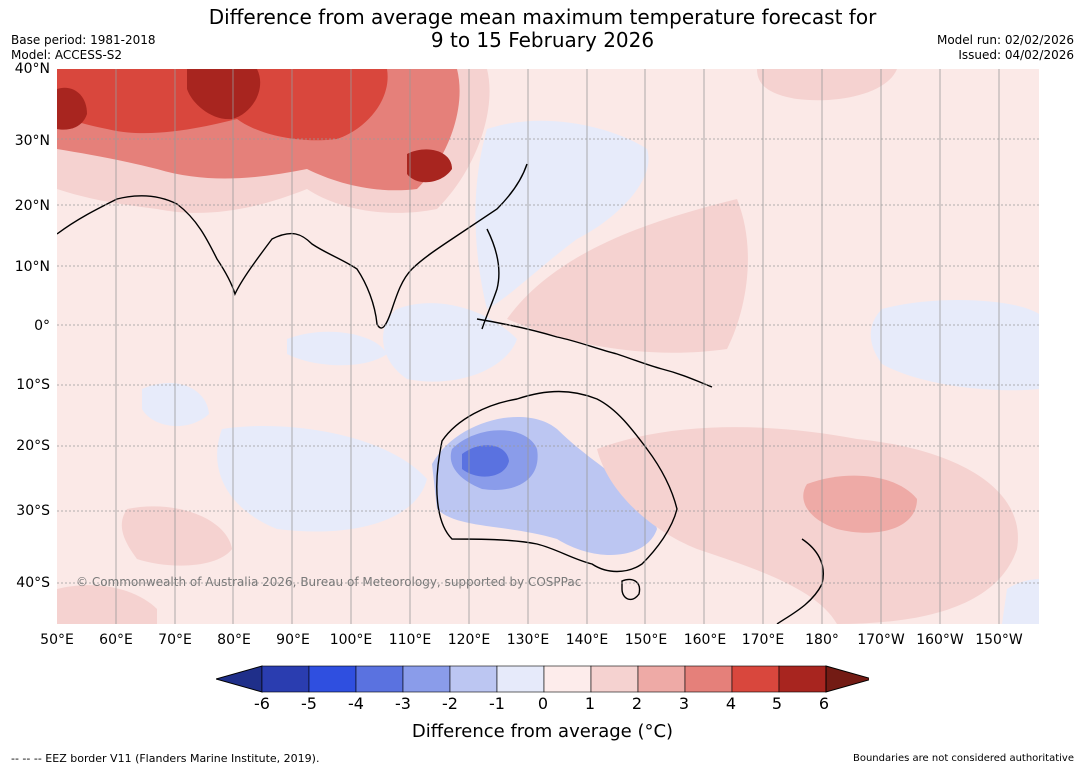  What do you see at coordinates (57, 640) in the screenshot?
I see `lon-label-50e: 50°E` at bounding box center [57, 640].